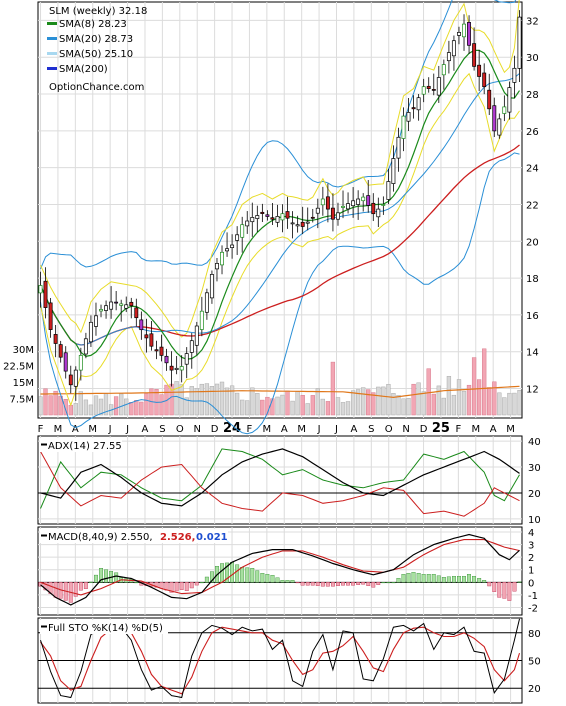 Image resolution: width=566 pixels, height=706 pixels. Describe the element at coordinates (532, 353) in the screenshot. I see `price-y-tick-label: 14` at that location.